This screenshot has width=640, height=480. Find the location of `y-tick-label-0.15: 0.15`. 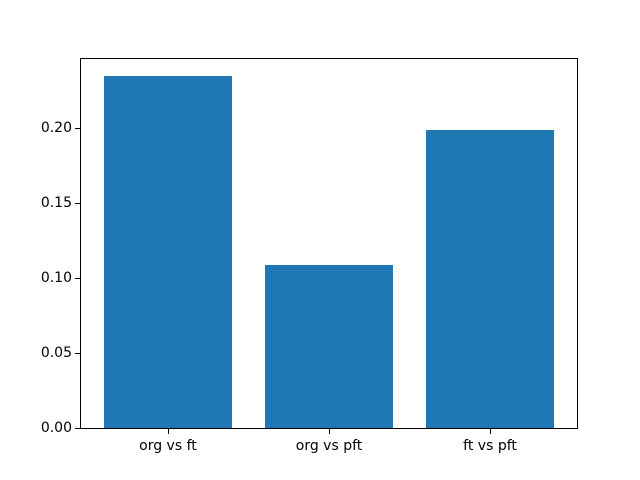

y-tick-label-0.15: 0.15 is located at coordinates (56, 203).